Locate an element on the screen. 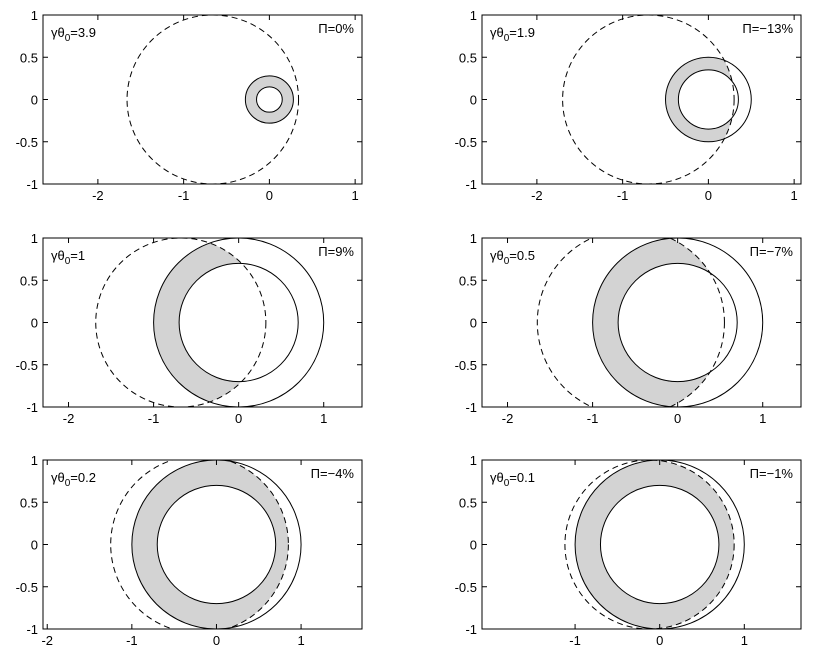 The height and width of the screenshot is (659, 830). panel-label: γθ0=0.2 is located at coordinates (73, 479).